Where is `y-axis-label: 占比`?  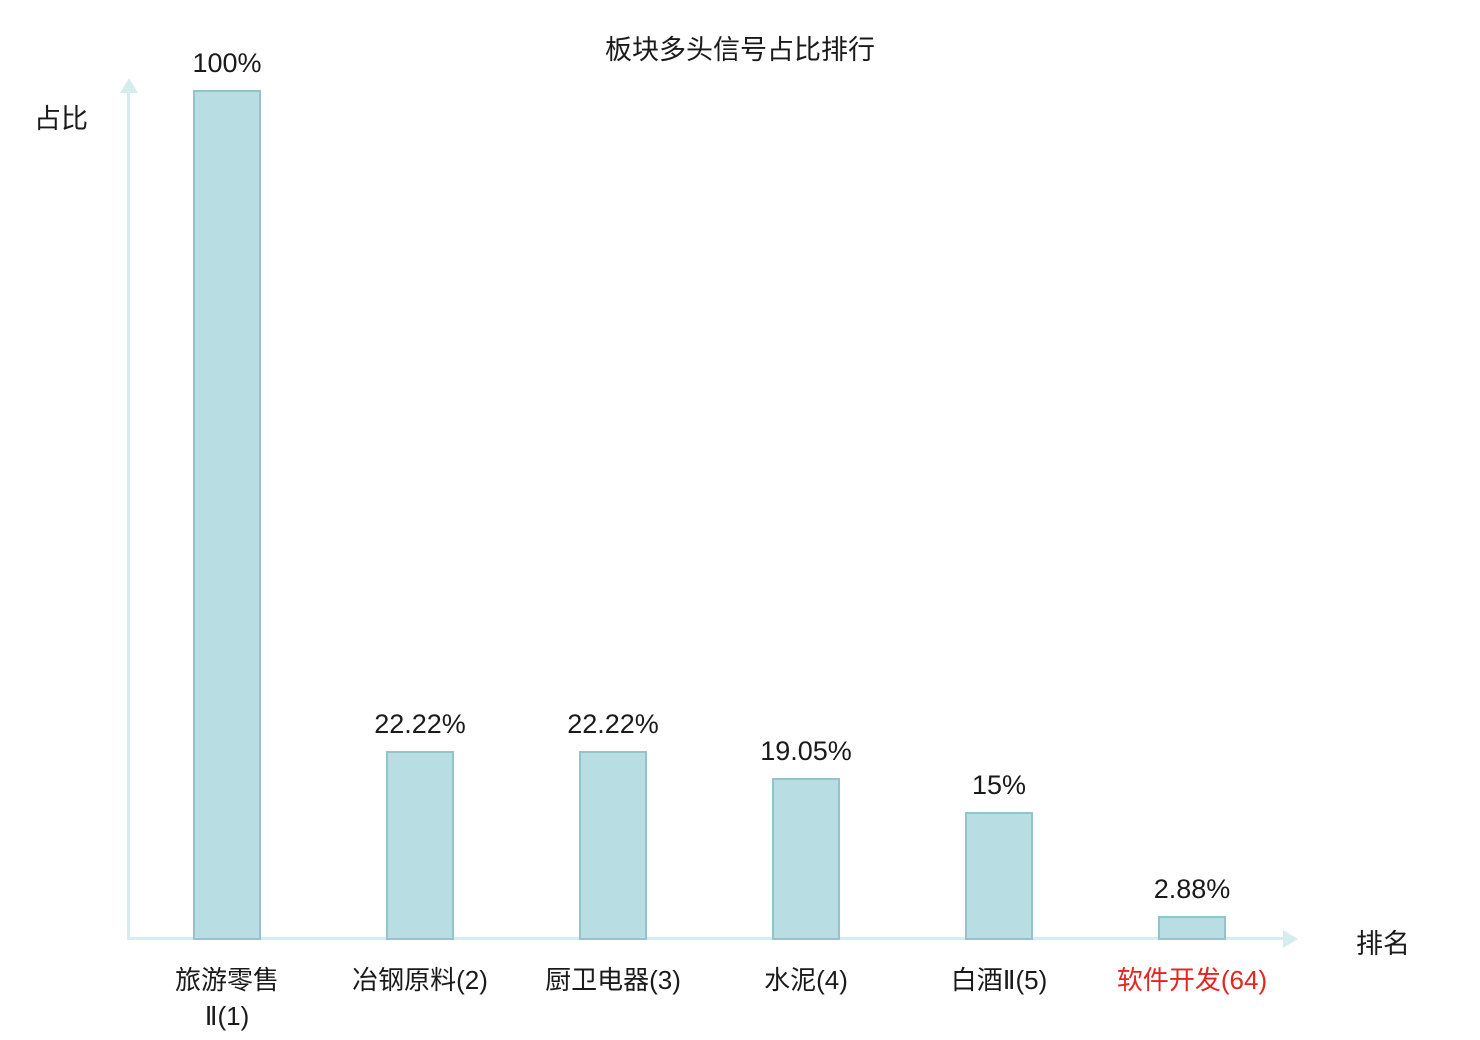
y-axis-label: 占比 is located at coordinates (61, 119).